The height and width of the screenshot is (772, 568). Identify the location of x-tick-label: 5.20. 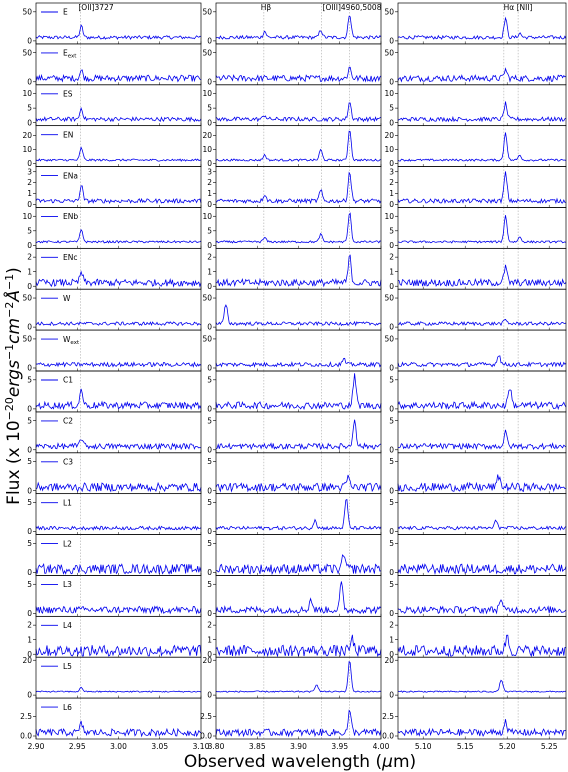
(507, 746).